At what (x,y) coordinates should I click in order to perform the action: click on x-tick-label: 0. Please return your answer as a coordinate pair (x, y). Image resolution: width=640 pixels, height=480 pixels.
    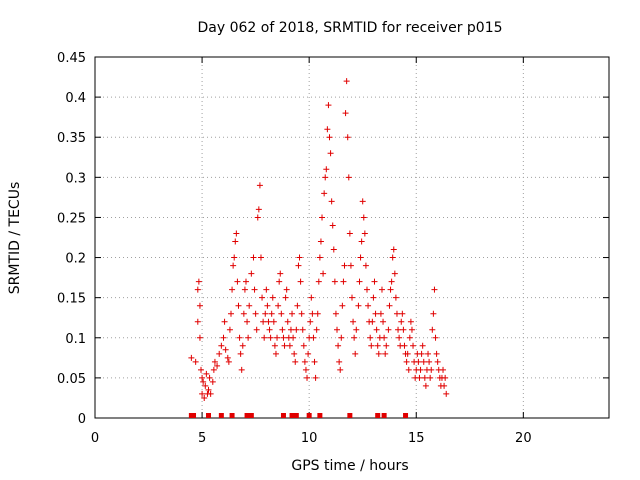
    Looking at the image, I should click on (95, 438).